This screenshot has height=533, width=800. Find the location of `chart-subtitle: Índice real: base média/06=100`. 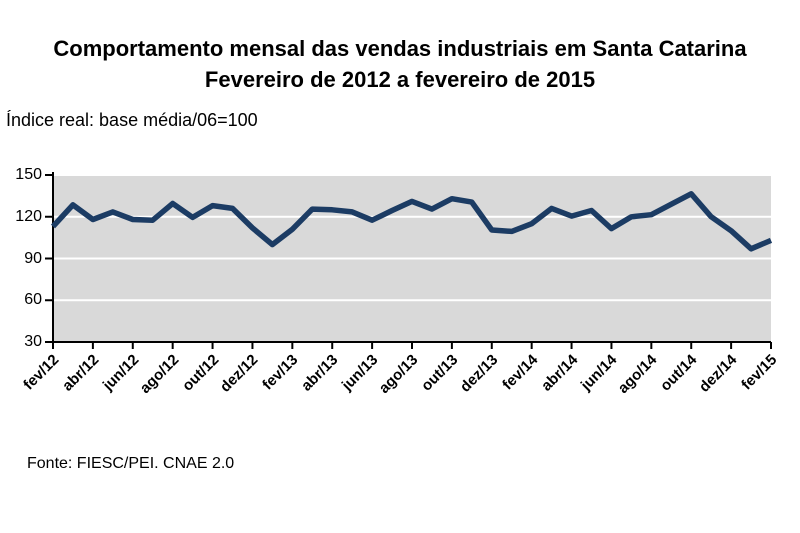

chart-subtitle: Índice real: base média/06=100 is located at coordinates (132, 120).